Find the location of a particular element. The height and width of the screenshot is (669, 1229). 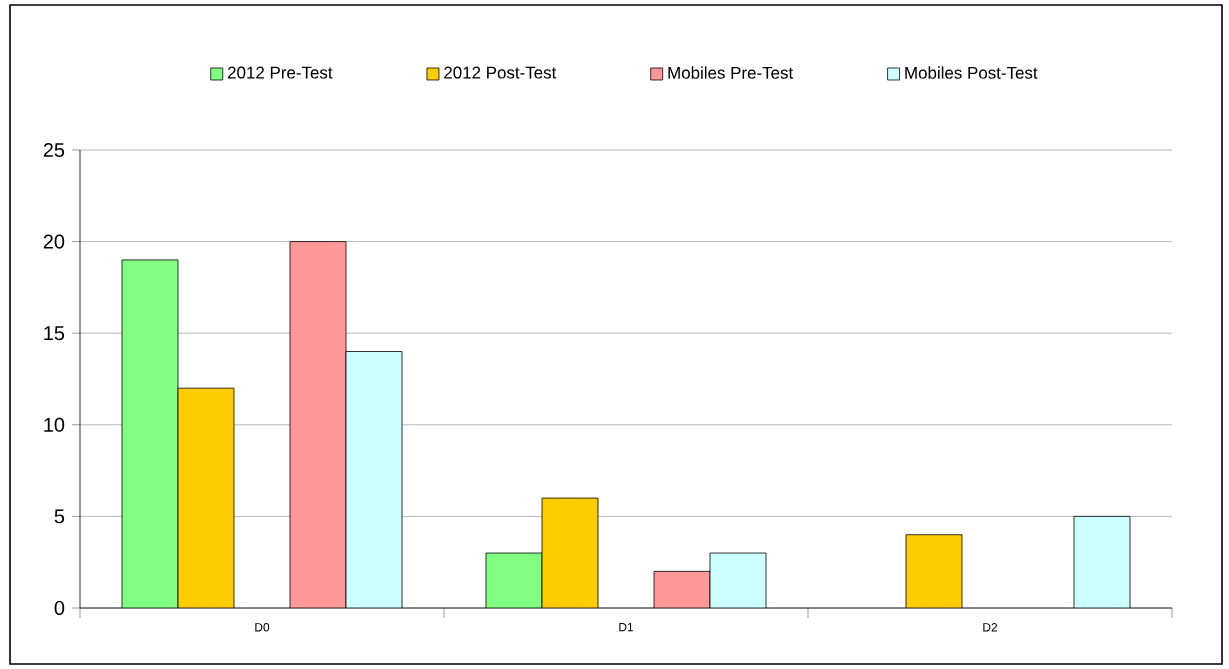

legend-label: 2012 Post-Test is located at coordinates (500, 72).